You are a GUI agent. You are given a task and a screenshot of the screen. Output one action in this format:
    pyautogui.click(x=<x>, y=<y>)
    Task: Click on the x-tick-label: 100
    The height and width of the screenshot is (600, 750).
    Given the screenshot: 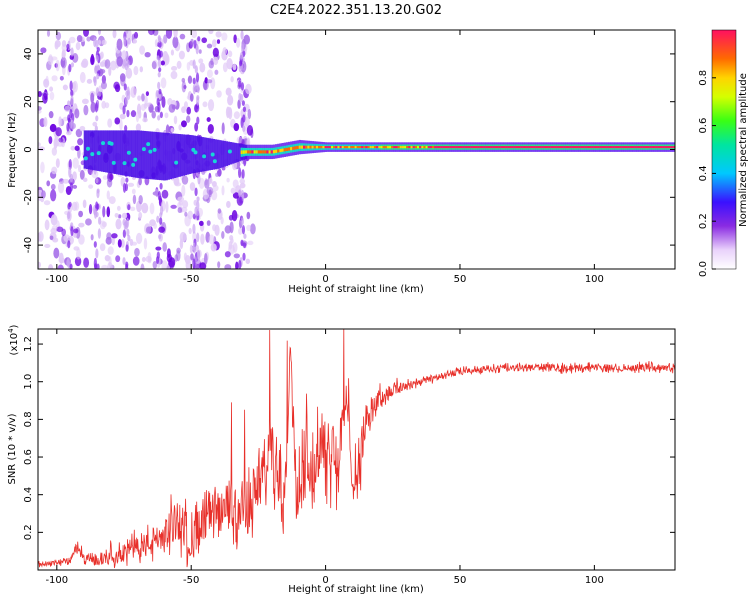 What is the action you would take?
    pyautogui.click(x=594, y=580)
    